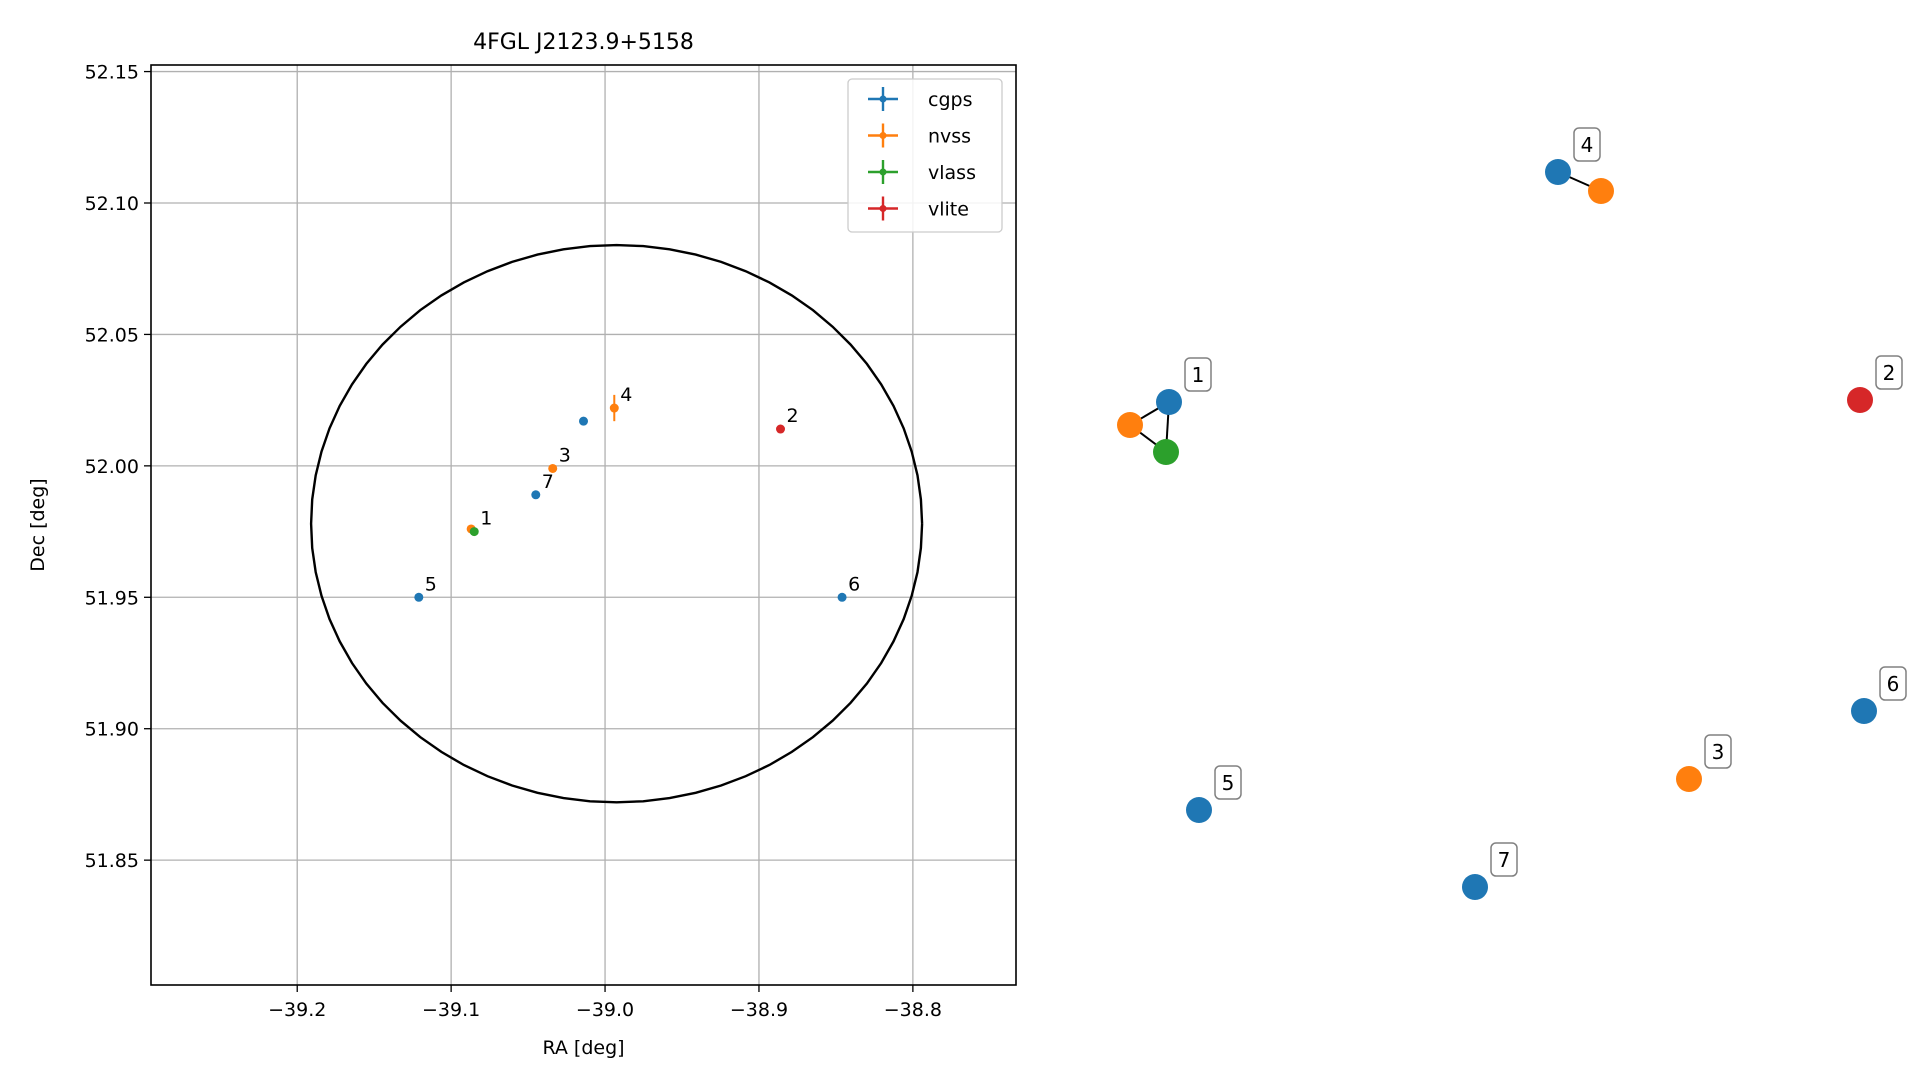 The image size is (1919, 1080). What do you see at coordinates (451, 1010) in the screenshot?
I see `x-tick-label: −39.1` at bounding box center [451, 1010].